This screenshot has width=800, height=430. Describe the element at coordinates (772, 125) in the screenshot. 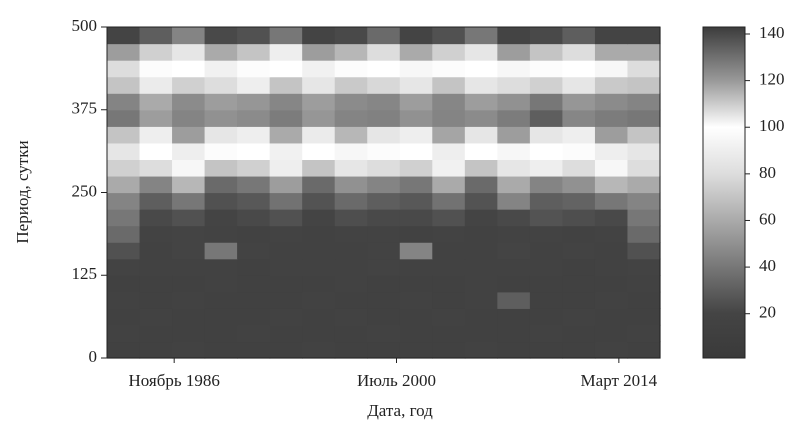

I see `colorbar-tick-label: 100` at that location.